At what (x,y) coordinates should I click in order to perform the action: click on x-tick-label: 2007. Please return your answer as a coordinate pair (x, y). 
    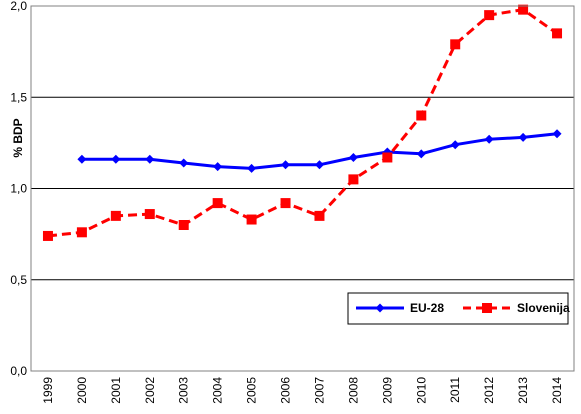
    Looking at the image, I should click on (319, 390).